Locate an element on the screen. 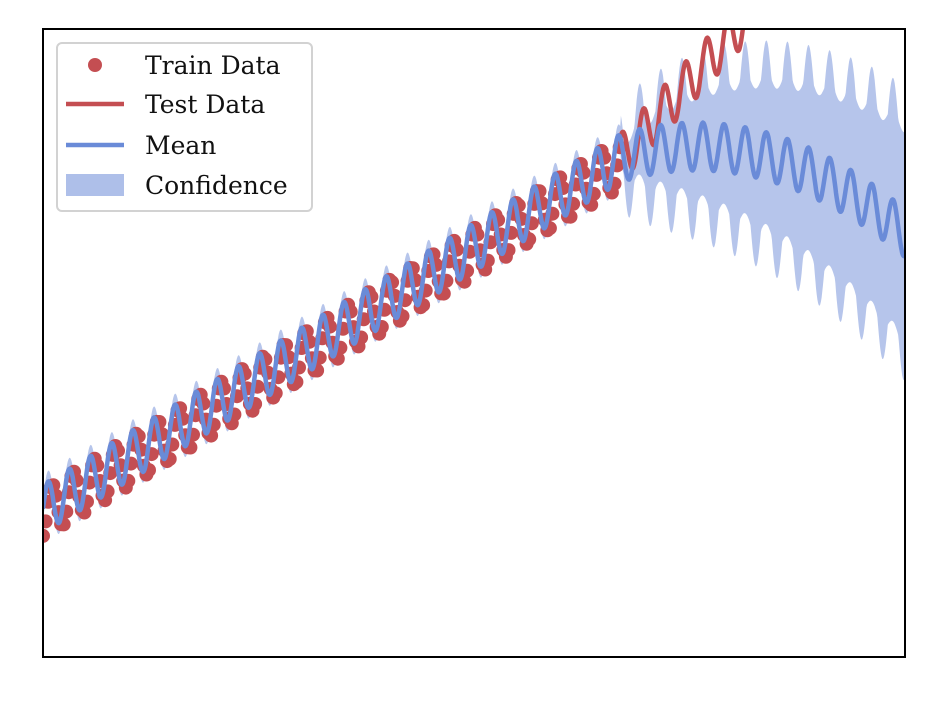 The width and height of the screenshot is (935, 701). legend-label-test: Test Data is located at coordinates (205, 104).